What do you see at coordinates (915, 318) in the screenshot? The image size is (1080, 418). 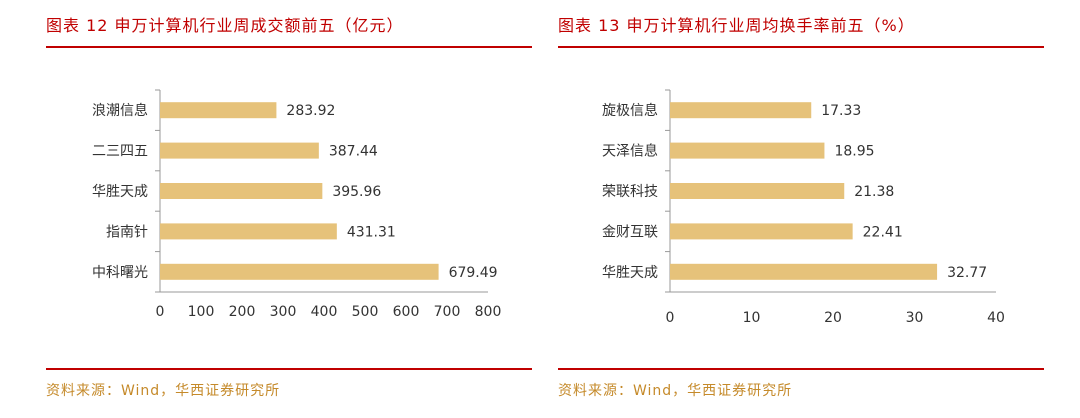 I see `x-tick-label: 30` at bounding box center [915, 318].